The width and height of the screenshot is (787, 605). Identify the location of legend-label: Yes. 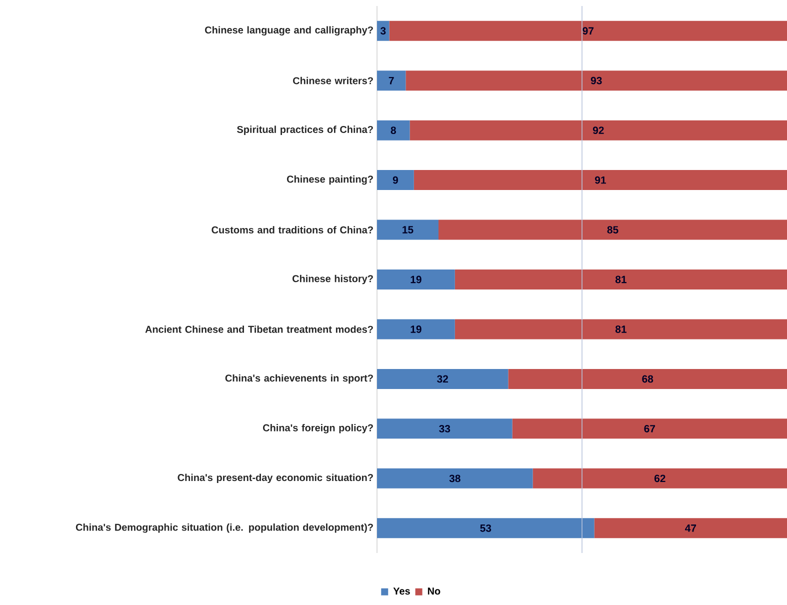
(401, 591).